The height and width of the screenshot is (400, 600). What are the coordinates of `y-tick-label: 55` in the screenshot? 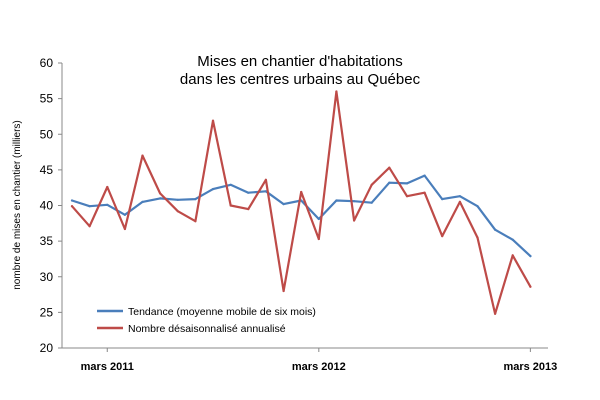 It's located at (47, 99).